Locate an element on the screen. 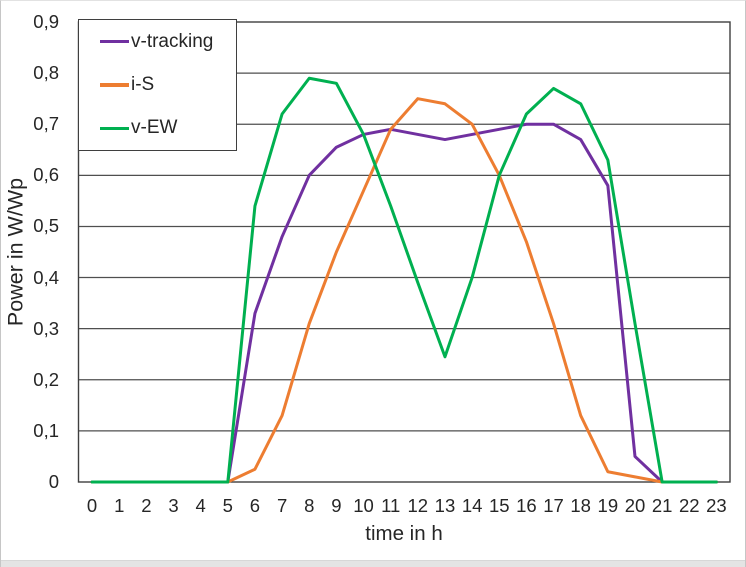 Image resolution: width=746 pixels, height=567 pixels. legend: v-tracking i-S v-EW is located at coordinates (157, 85).